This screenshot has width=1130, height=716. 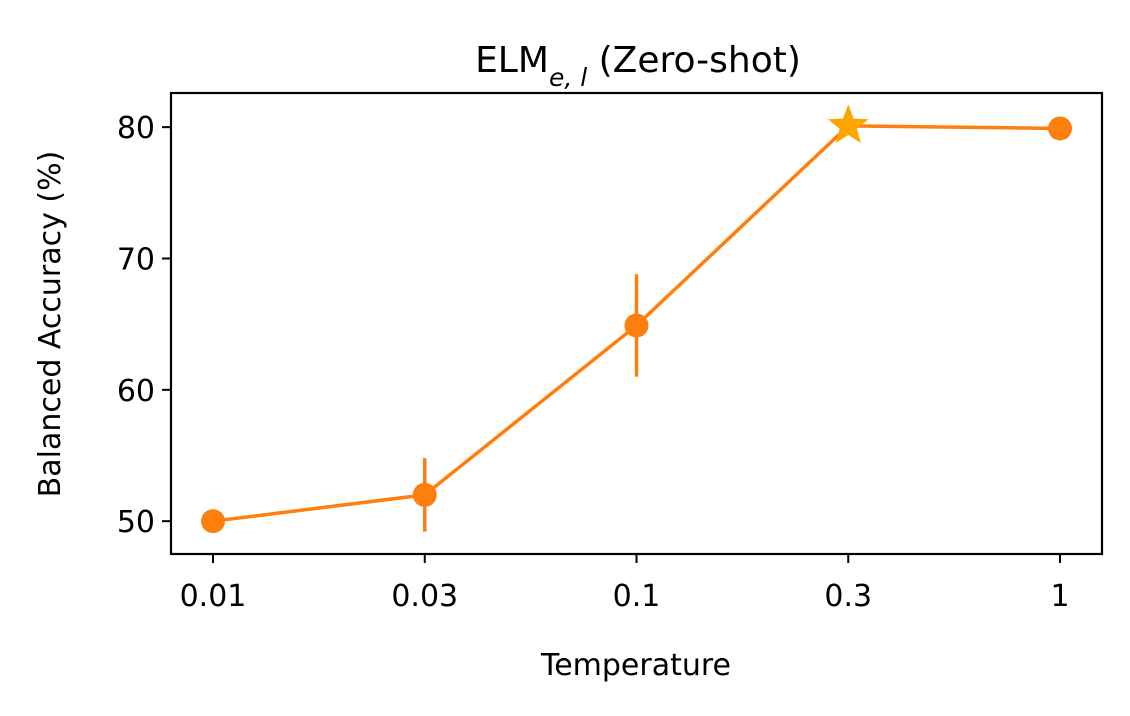 What do you see at coordinates (637, 596) in the screenshot?
I see `x-tick-label: 0.1` at bounding box center [637, 596].